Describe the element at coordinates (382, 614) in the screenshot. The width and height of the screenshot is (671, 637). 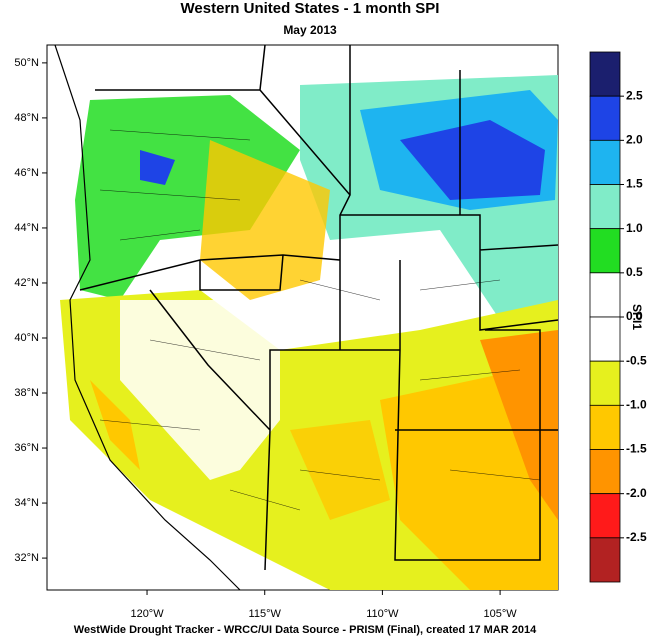
I see `lon-label: 110°W` at that location.